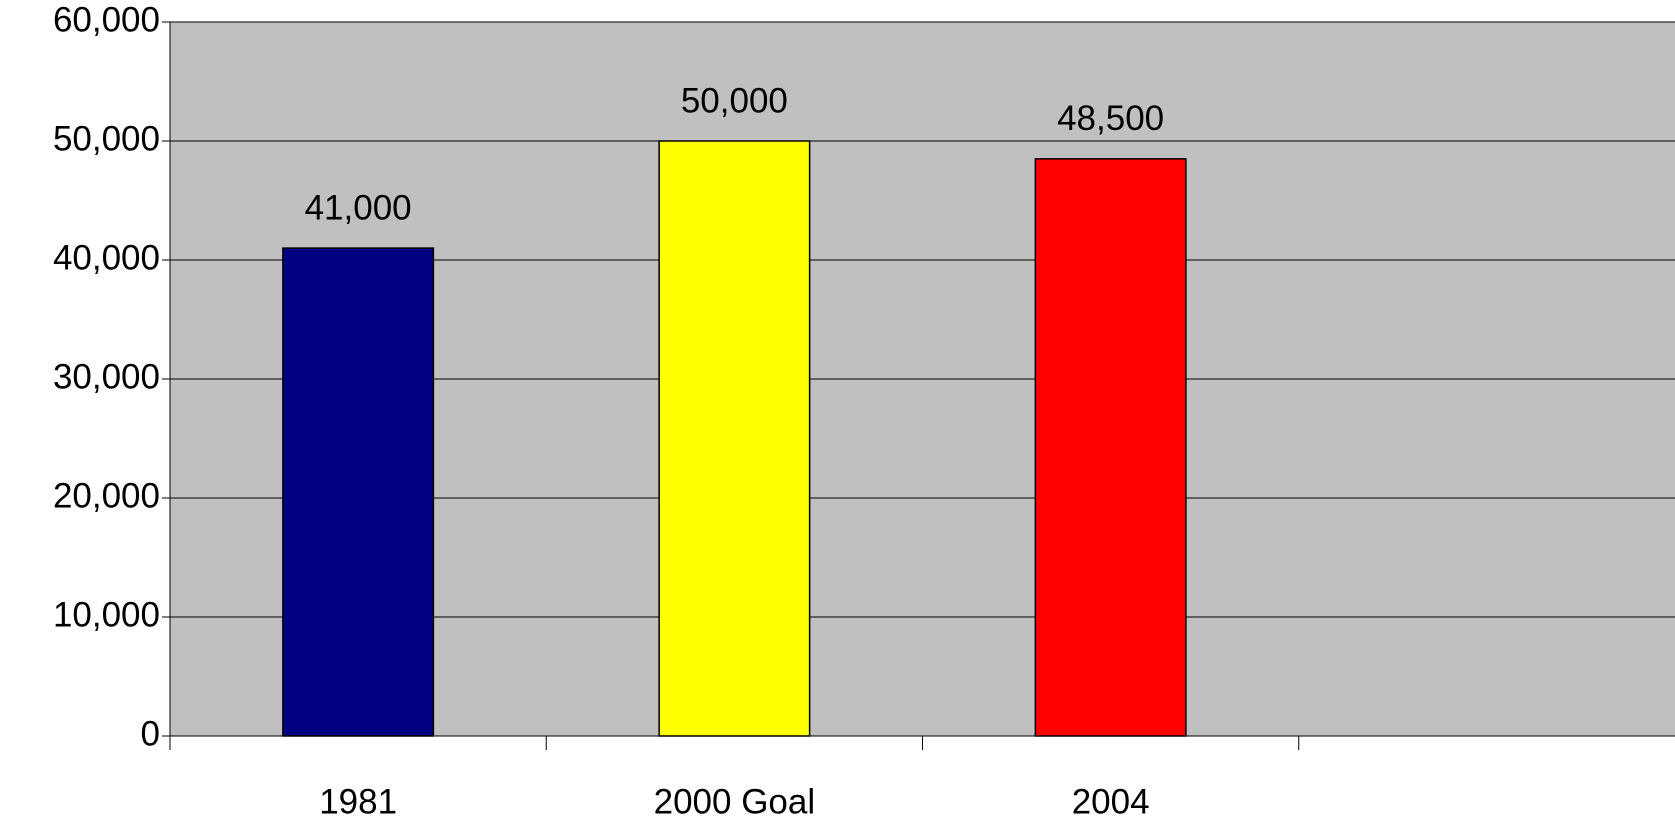  What do you see at coordinates (106, 614) in the screenshot?
I see `y-tick-label: 10,000` at bounding box center [106, 614].